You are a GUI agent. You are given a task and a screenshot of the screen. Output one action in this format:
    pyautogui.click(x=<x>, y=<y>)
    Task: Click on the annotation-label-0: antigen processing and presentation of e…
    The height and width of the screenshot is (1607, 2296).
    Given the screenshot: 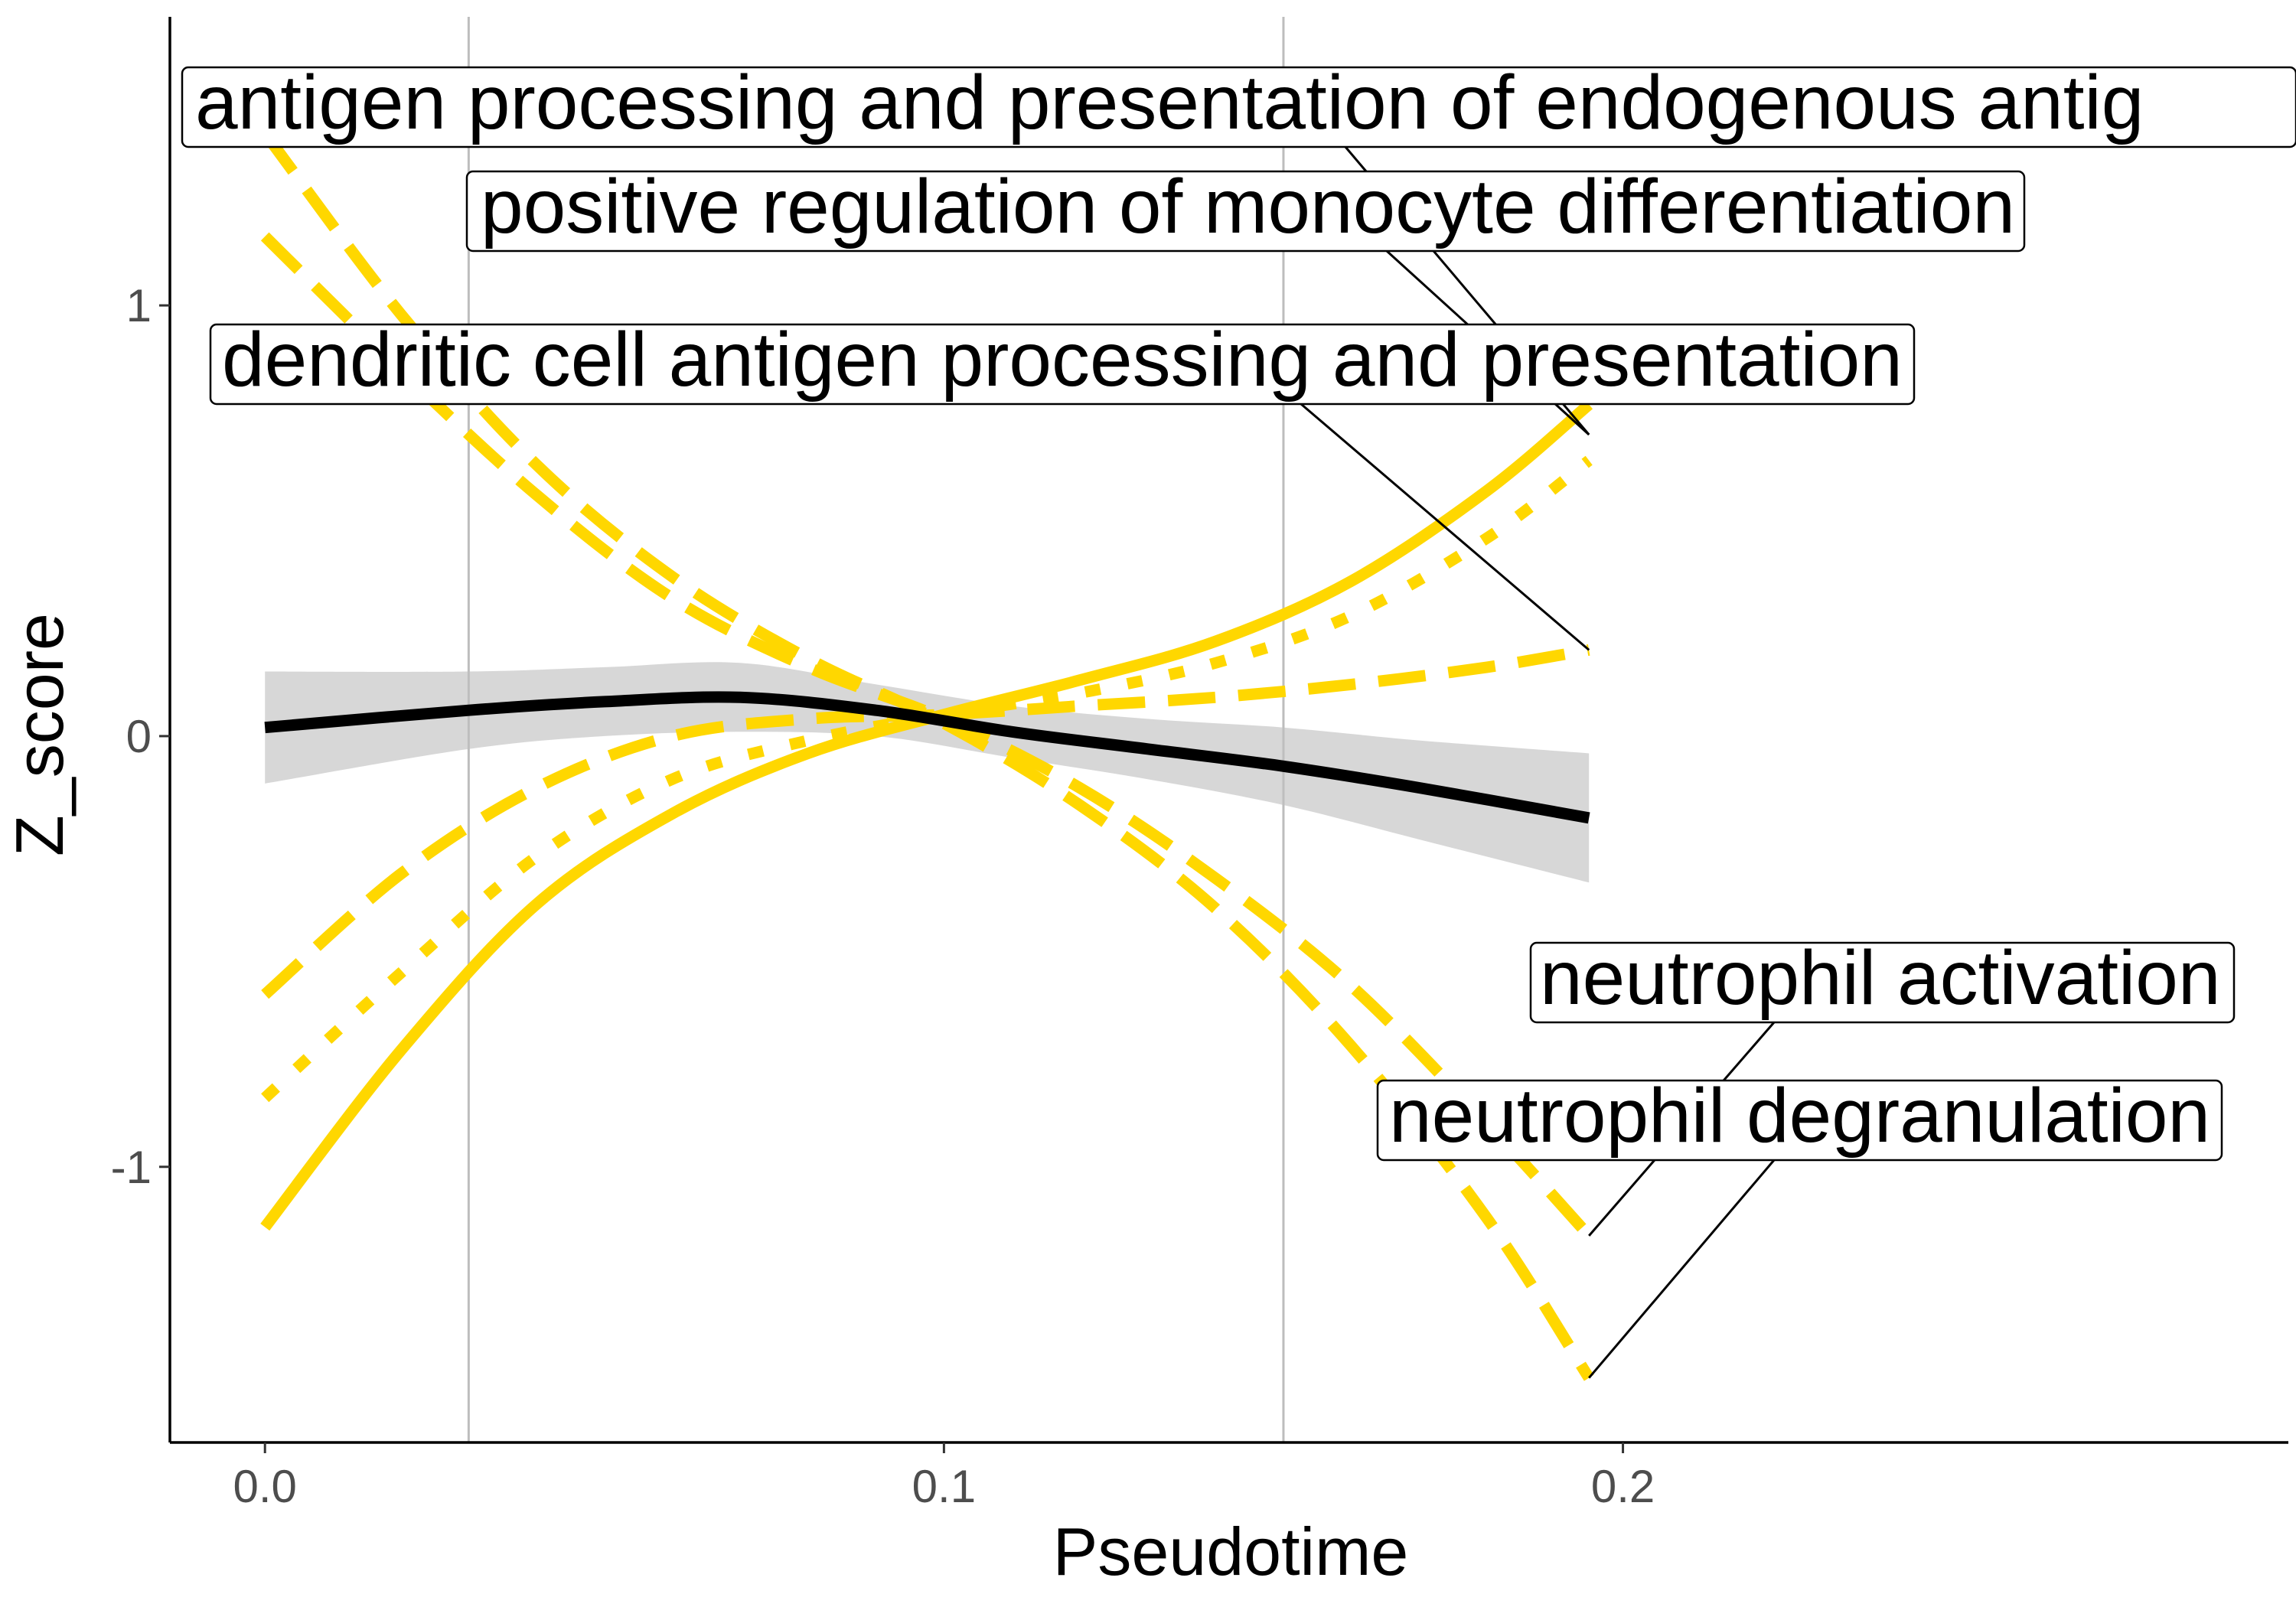 What is the action you would take?
    pyautogui.click(x=1238, y=104)
    